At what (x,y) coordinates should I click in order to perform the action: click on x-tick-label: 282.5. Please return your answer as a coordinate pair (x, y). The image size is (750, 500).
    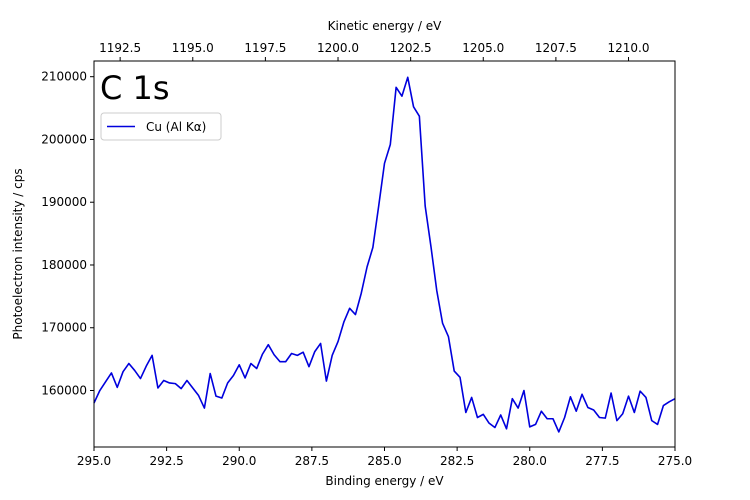
    Looking at the image, I should click on (457, 461).